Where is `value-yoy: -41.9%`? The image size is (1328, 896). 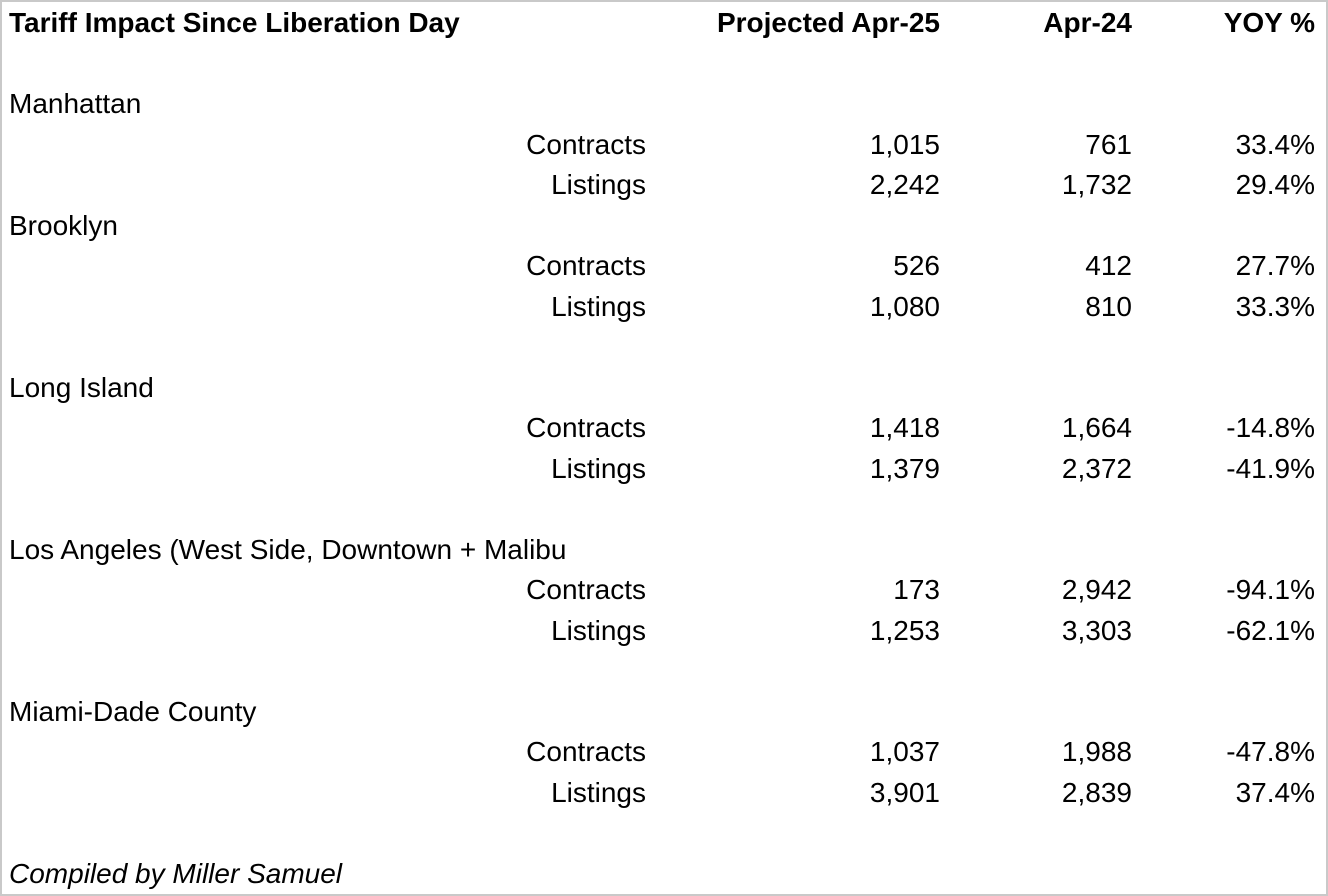
value-yoy: -41.9% is located at coordinates (1270, 468).